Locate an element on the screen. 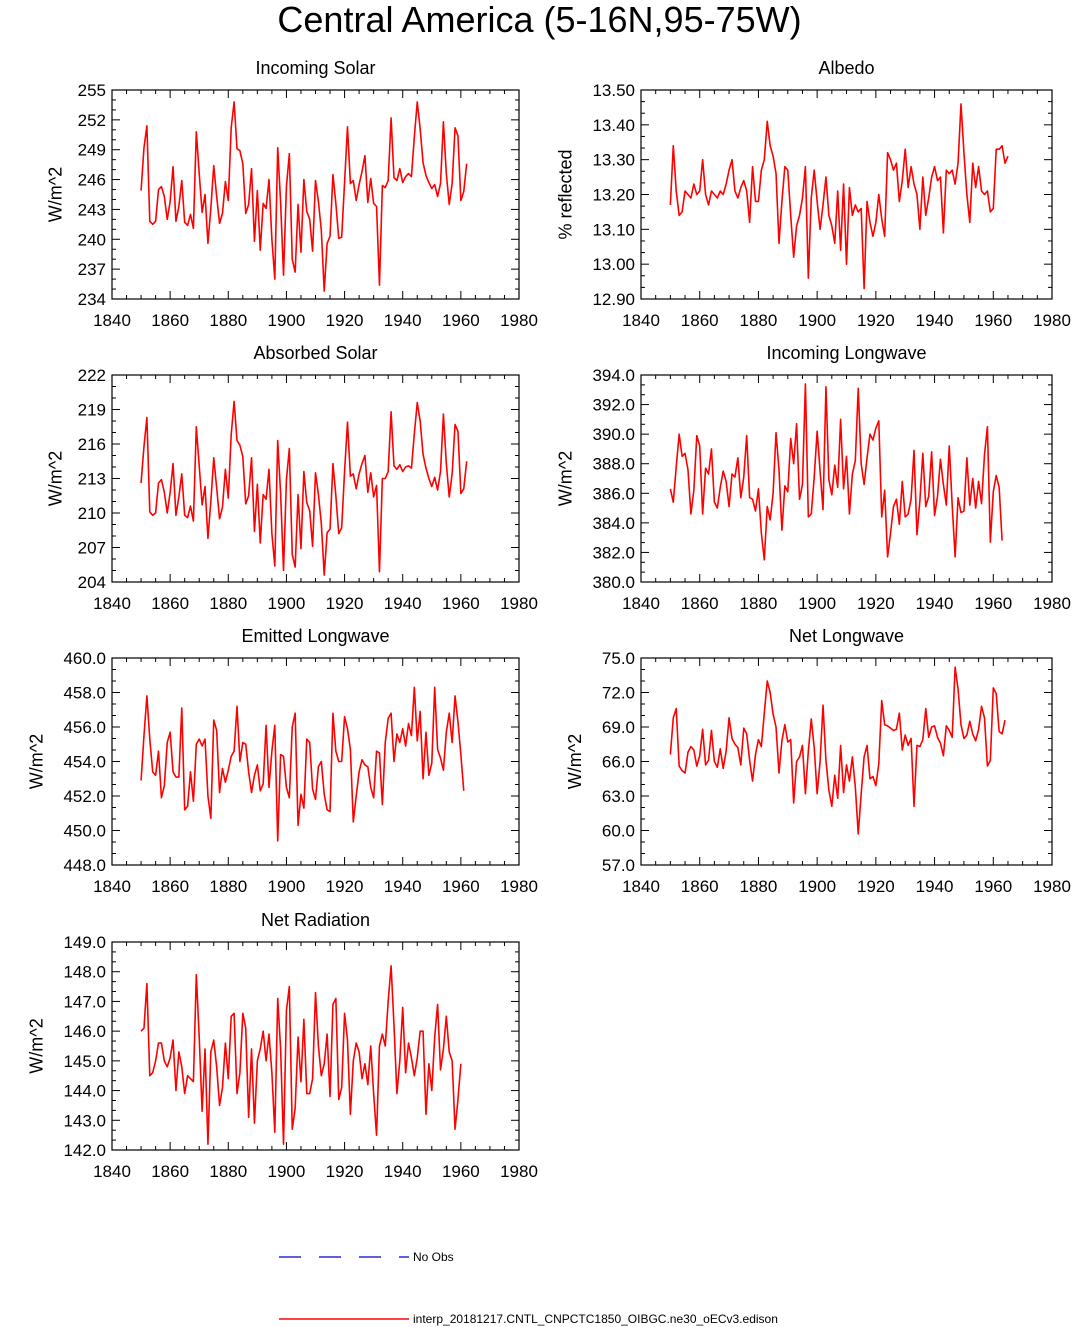 This screenshot has height=1327, width=1079. y-tick-label: 13.40 is located at coordinates (613, 125).